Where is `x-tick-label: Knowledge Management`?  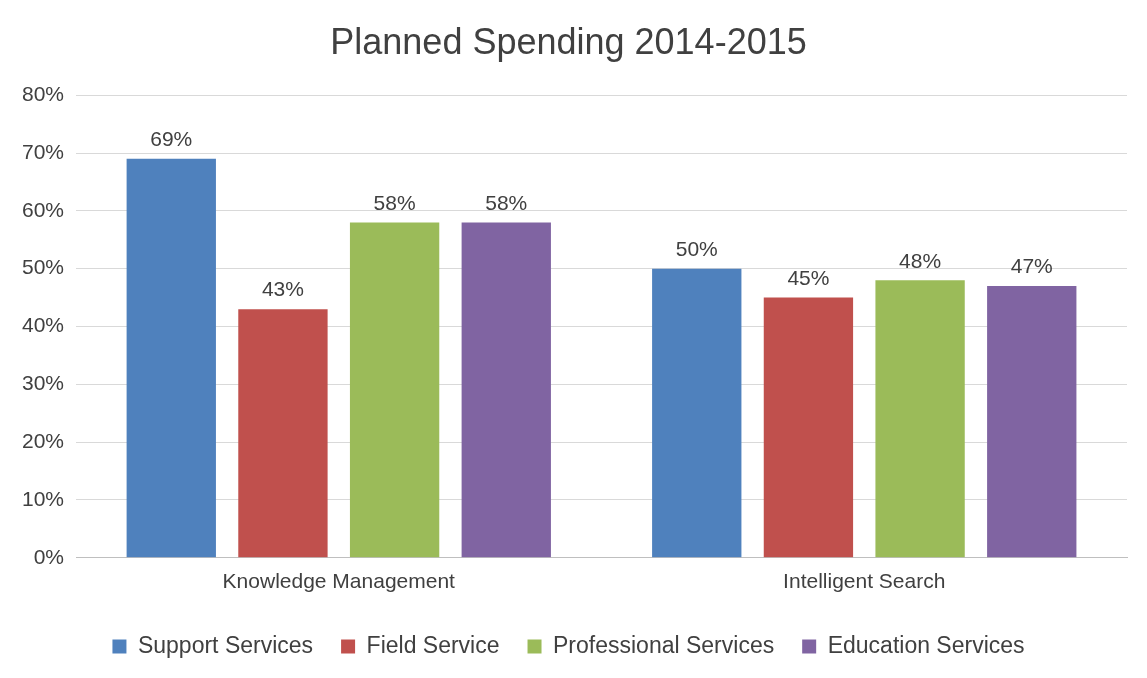 x-tick-label: Knowledge Management is located at coordinates (339, 581).